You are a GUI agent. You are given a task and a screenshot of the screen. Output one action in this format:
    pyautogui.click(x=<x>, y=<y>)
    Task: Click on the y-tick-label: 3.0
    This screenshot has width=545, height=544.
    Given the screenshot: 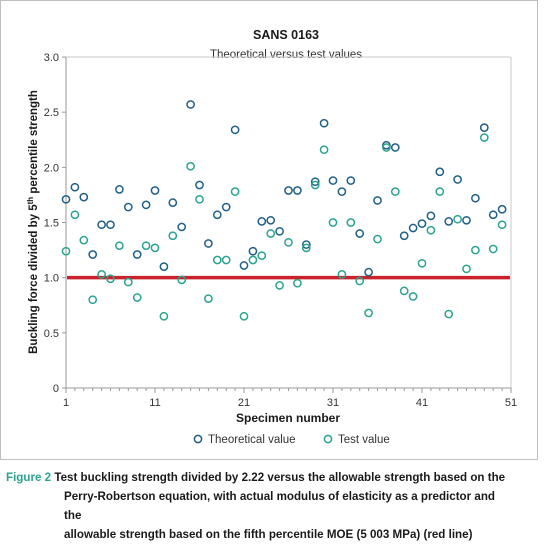 What is the action you would take?
    pyautogui.click(x=51, y=58)
    